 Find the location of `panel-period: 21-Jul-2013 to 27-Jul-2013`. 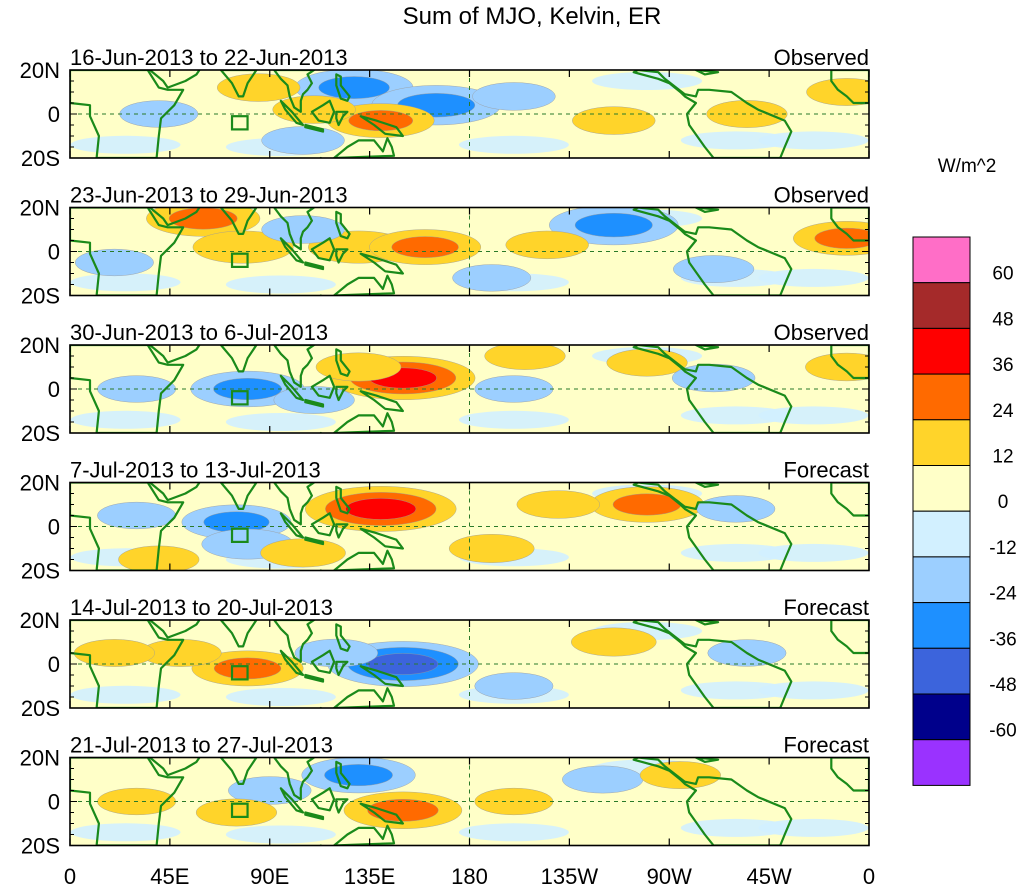

panel-period: 21-Jul-2013 to 27-Jul-2013 is located at coordinates (201, 745).